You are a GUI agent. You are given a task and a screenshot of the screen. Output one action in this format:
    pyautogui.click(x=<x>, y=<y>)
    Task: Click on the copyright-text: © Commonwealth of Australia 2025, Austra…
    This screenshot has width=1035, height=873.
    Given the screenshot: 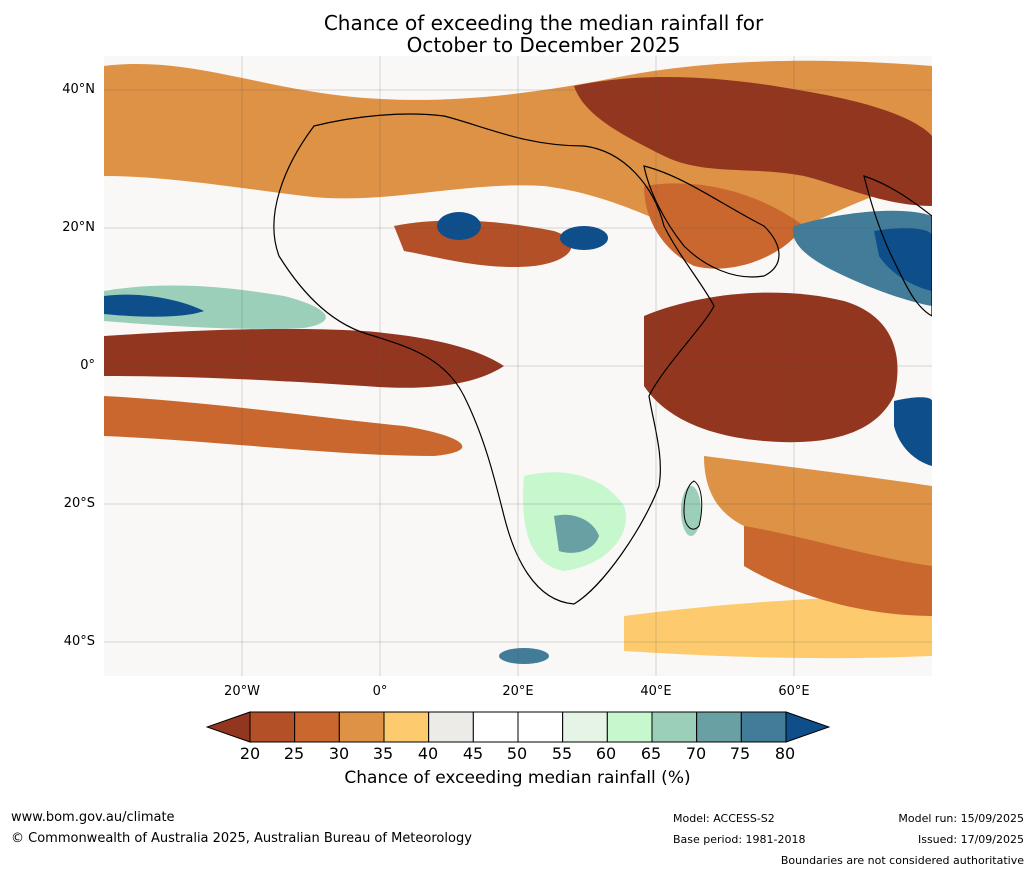 What is the action you would take?
    pyautogui.click(x=241, y=838)
    